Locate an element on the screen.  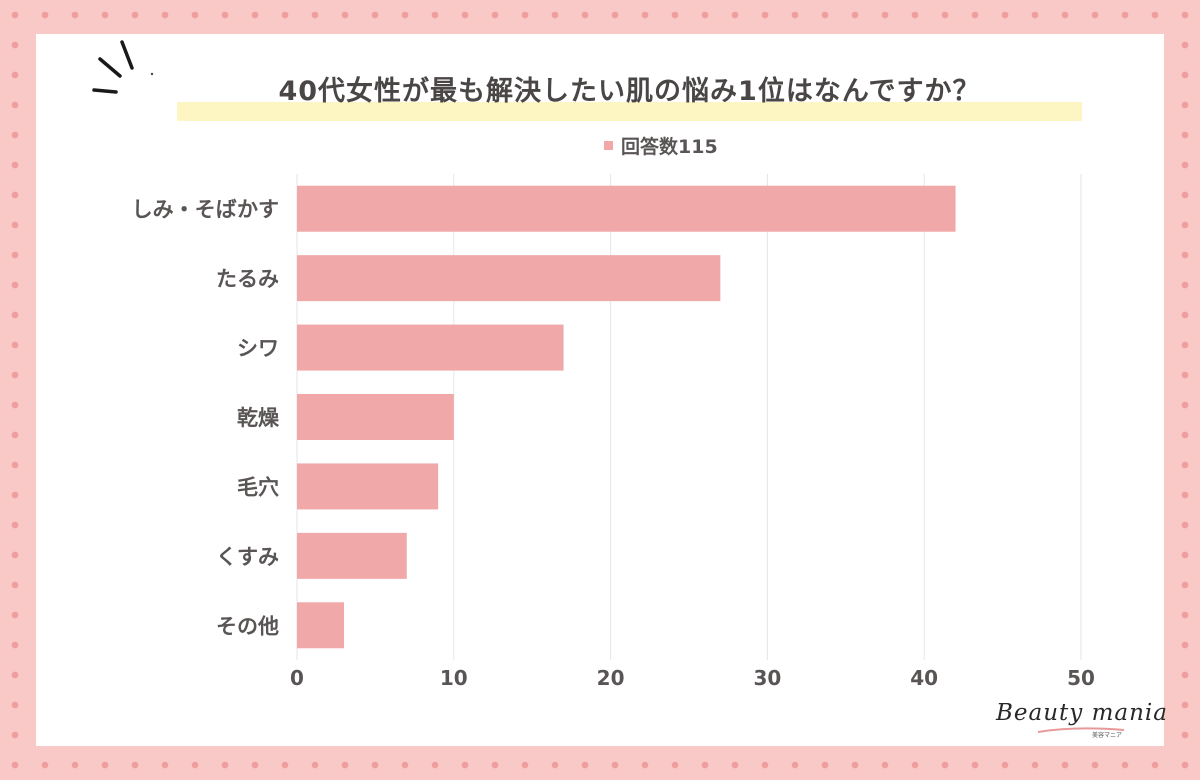
logo-subtext: 美容マニア is located at coordinates (1107, 735).